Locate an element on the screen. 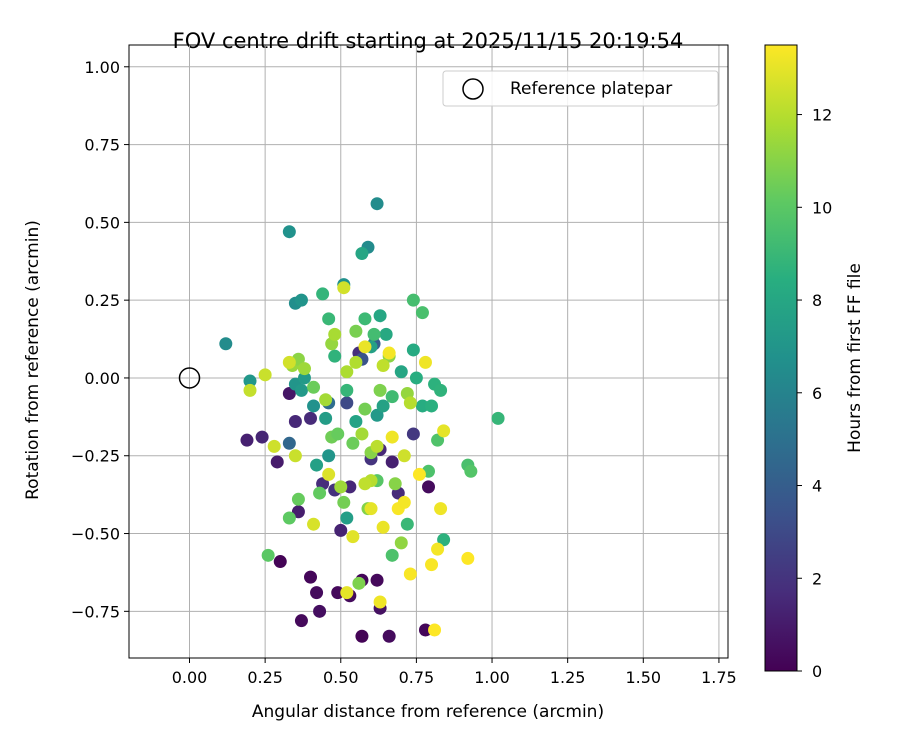 Image resolution: width=900 pixels, height=750 pixels. y-tick-label: −0.75 is located at coordinates (95, 611).